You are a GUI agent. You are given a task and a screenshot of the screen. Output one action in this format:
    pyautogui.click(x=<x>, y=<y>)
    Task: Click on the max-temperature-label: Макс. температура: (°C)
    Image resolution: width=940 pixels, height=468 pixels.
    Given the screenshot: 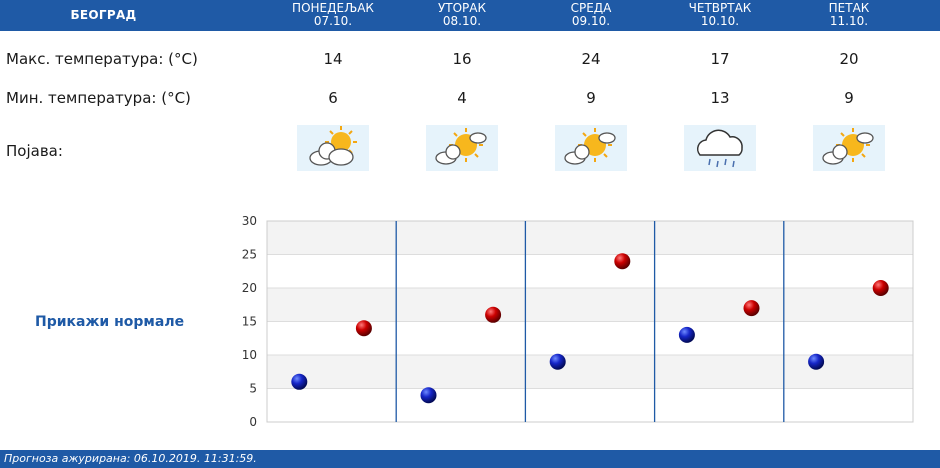 What is the action you would take?
    pyautogui.click(x=102, y=59)
    